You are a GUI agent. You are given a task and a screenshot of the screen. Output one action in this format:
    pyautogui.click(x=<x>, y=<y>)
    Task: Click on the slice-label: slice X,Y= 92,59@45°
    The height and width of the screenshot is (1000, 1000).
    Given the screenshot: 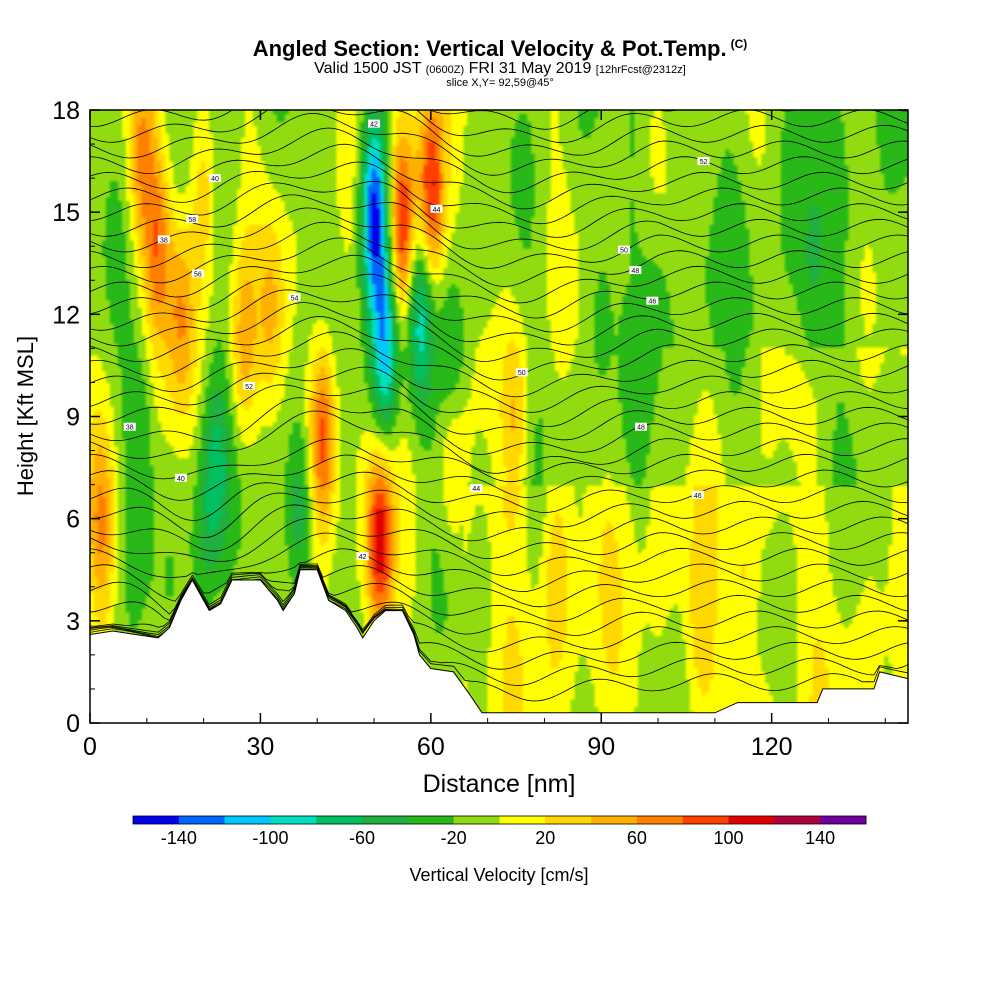 What is the action you would take?
    pyautogui.click(x=500, y=83)
    